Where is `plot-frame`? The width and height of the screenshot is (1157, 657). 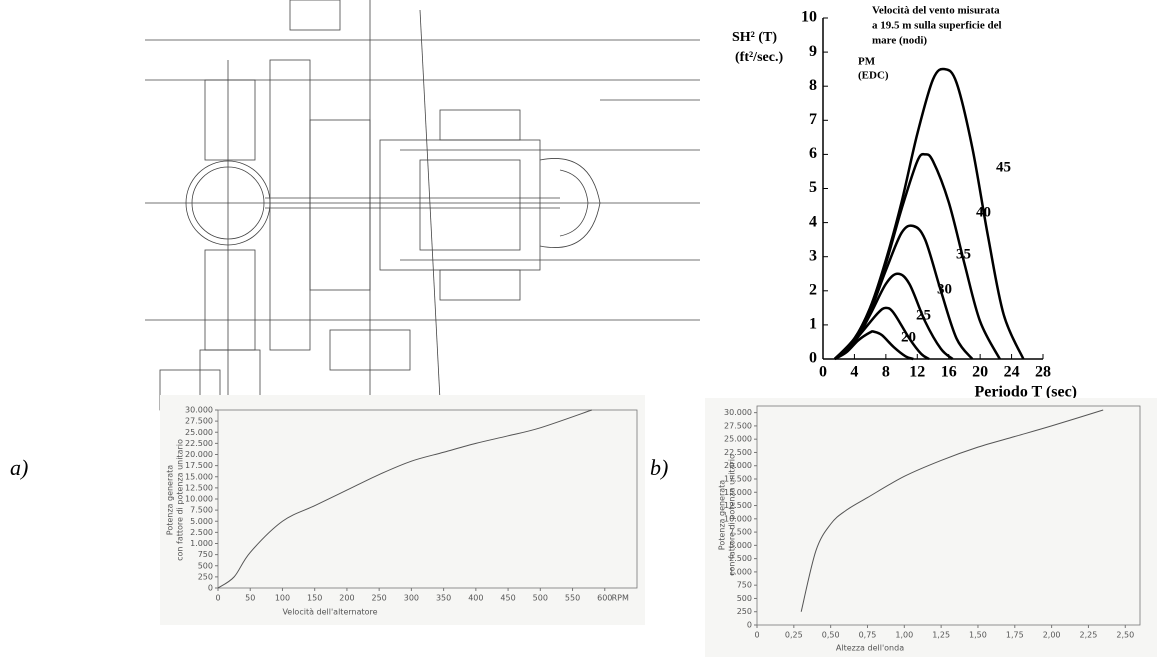 plot-frame is located at coordinates (948, 515).